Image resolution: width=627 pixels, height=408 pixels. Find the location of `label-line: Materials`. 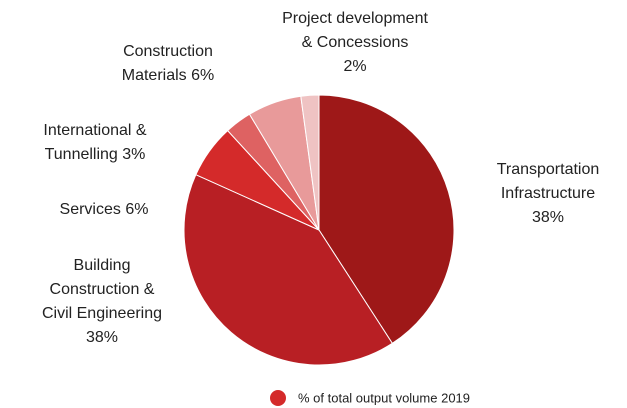

label-line: Materials is located at coordinates (154, 75).